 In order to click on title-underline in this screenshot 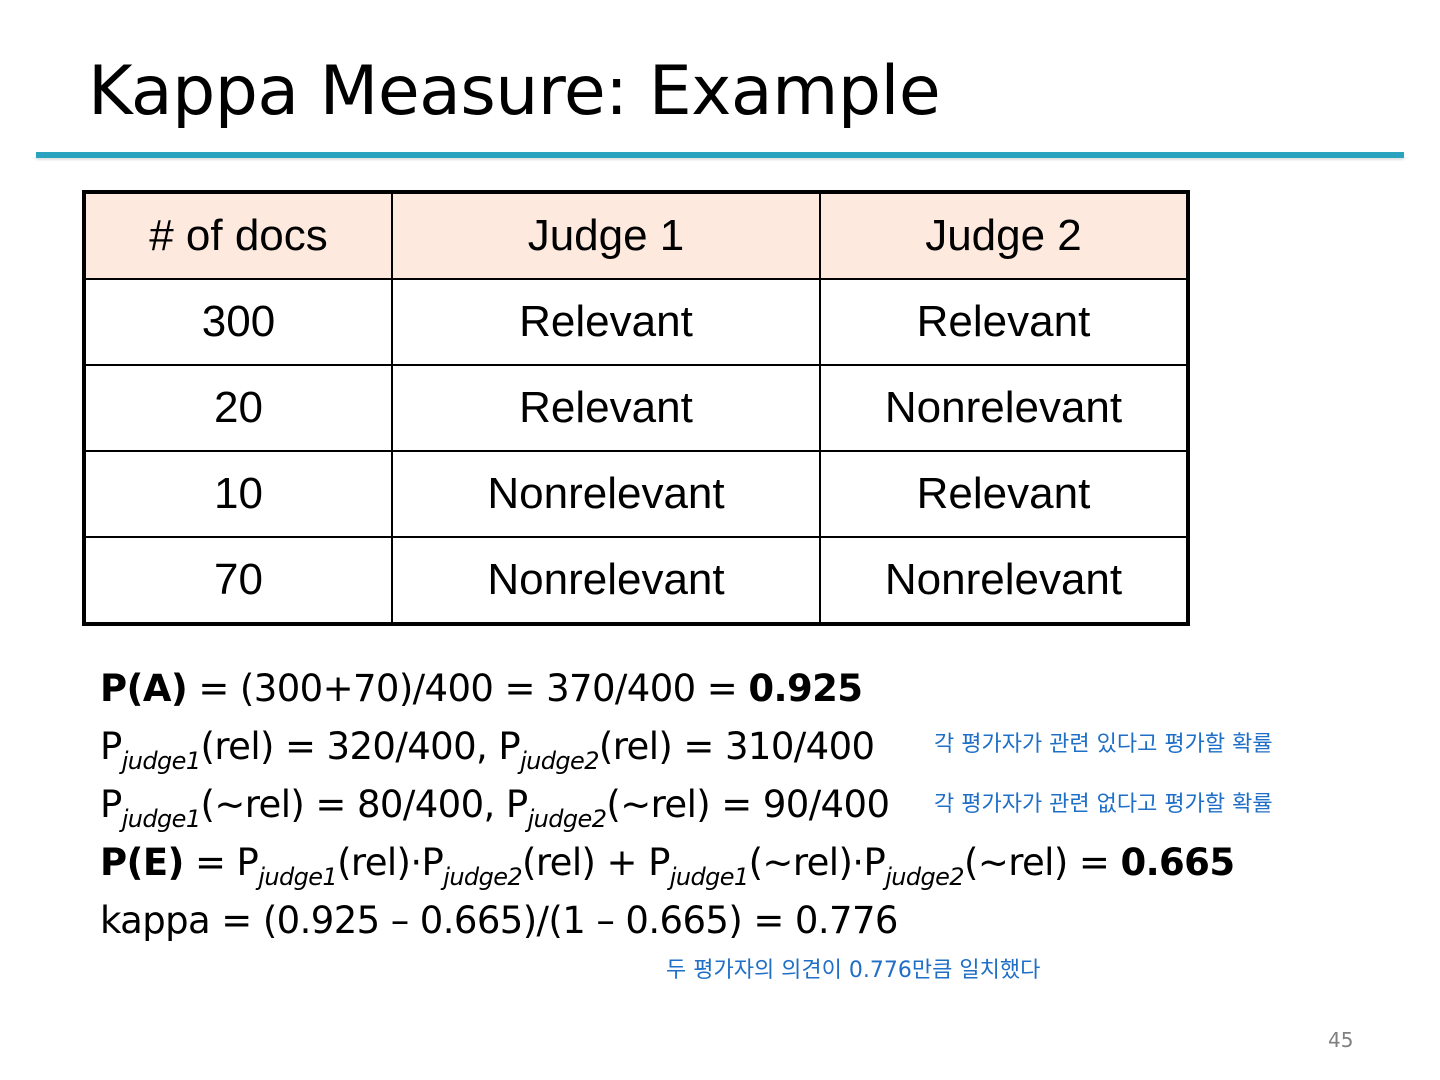, I will do `click(720, 155)`.